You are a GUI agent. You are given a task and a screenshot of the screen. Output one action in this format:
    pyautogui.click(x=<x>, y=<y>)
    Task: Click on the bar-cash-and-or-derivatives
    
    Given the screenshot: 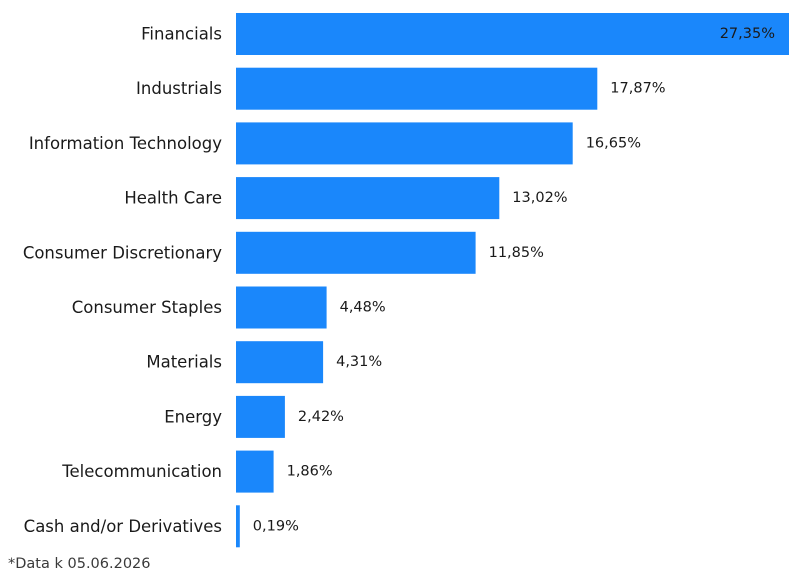 What is the action you would take?
    pyautogui.click(x=238, y=526)
    